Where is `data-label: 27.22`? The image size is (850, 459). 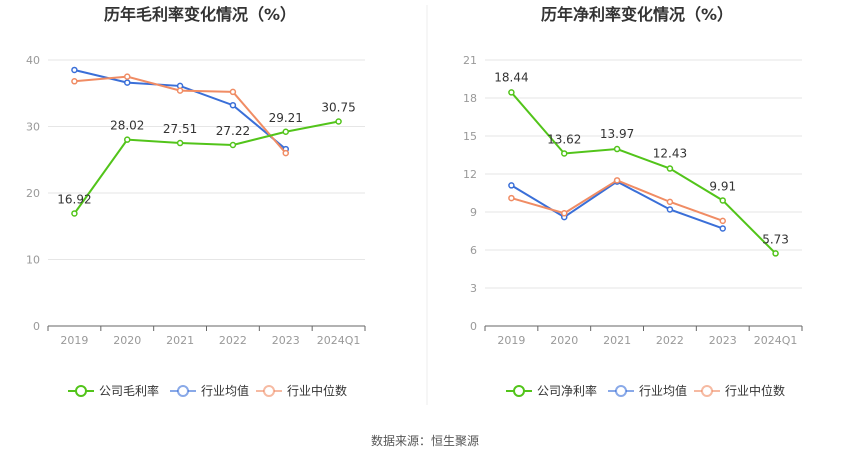
data-label: 27.22 is located at coordinates (233, 131).